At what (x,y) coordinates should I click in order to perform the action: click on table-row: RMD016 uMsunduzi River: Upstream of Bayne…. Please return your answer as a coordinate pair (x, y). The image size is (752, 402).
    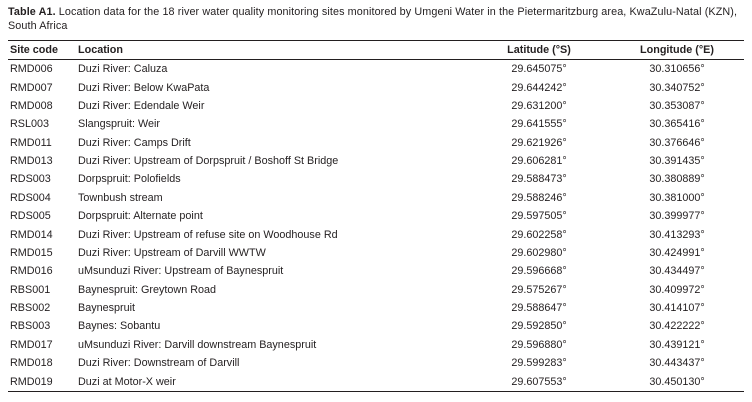
    Looking at the image, I should click on (376, 271).